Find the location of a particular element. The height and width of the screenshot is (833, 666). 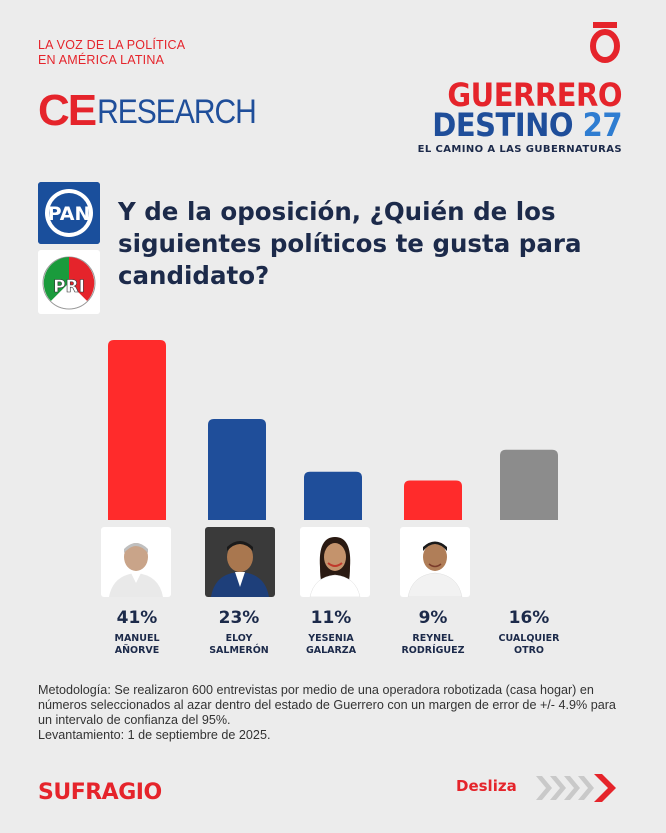

candidate-name: YESENIA GALARZA is located at coordinates (331, 645).